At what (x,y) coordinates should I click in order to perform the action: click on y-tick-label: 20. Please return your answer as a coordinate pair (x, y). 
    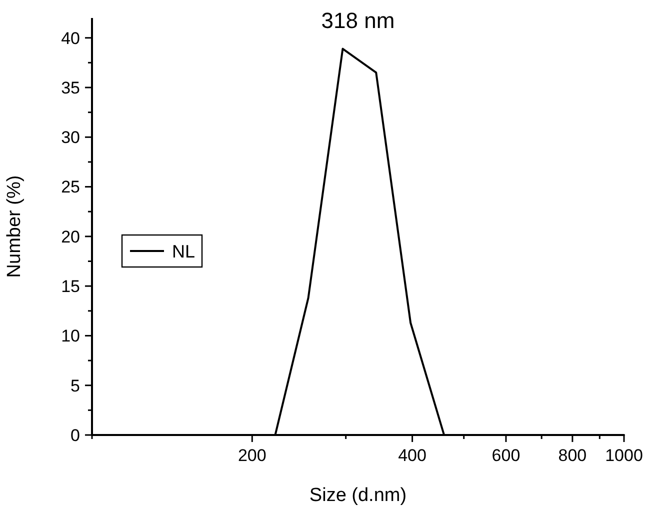
    Looking at the image, I should click on (70, 236).